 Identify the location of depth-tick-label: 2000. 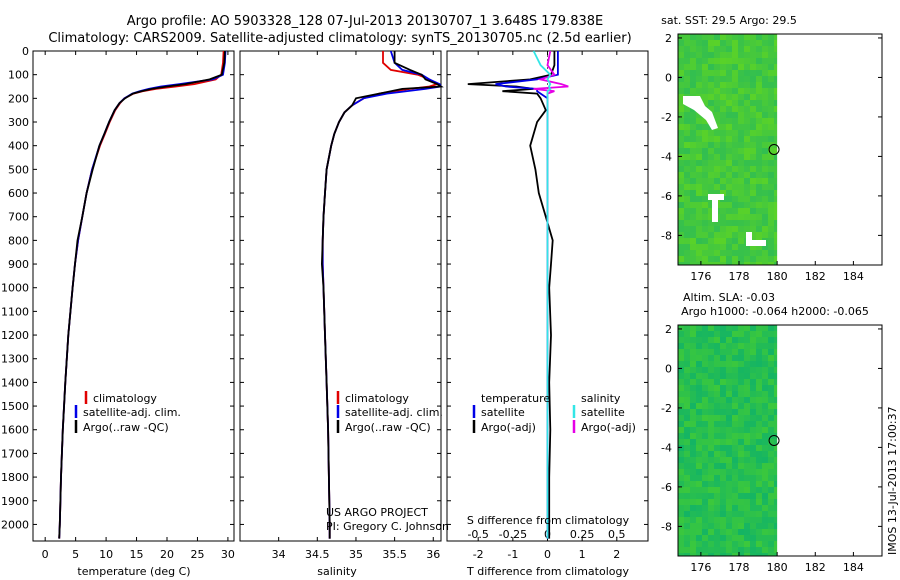
(15, 524).